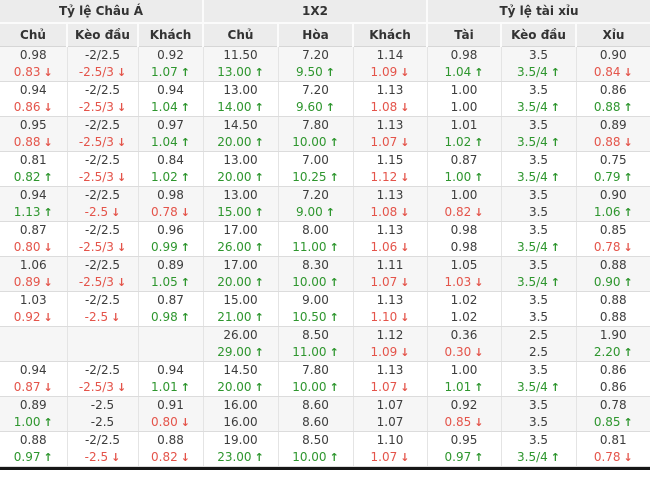 This screenshot has height=488, width=650. What do you see at coordinates (464, 300) in the screenshot?
I see `opening-odds-cell: 1.02` at bounding box center [464, 300].